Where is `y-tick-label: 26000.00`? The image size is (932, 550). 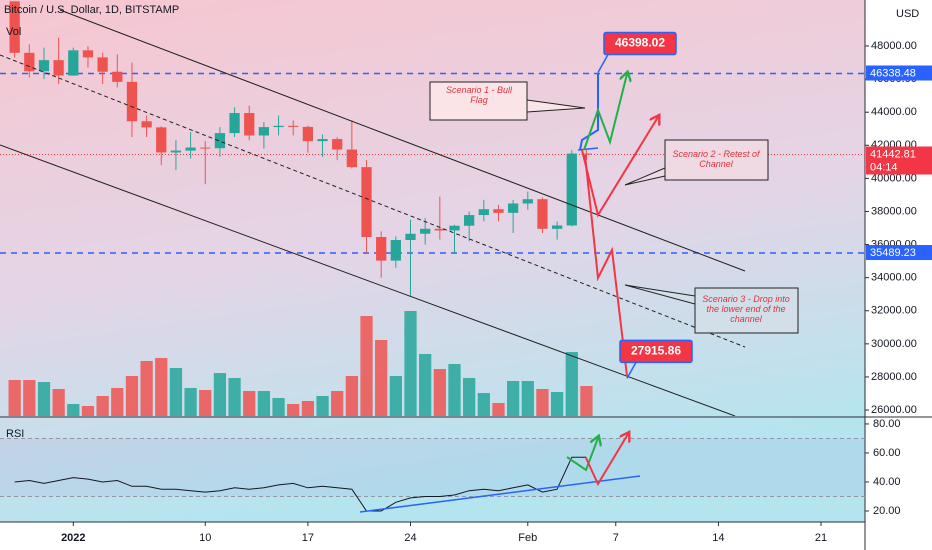
y-tick-label: 26000.00 is located at coordinates (894, 410).